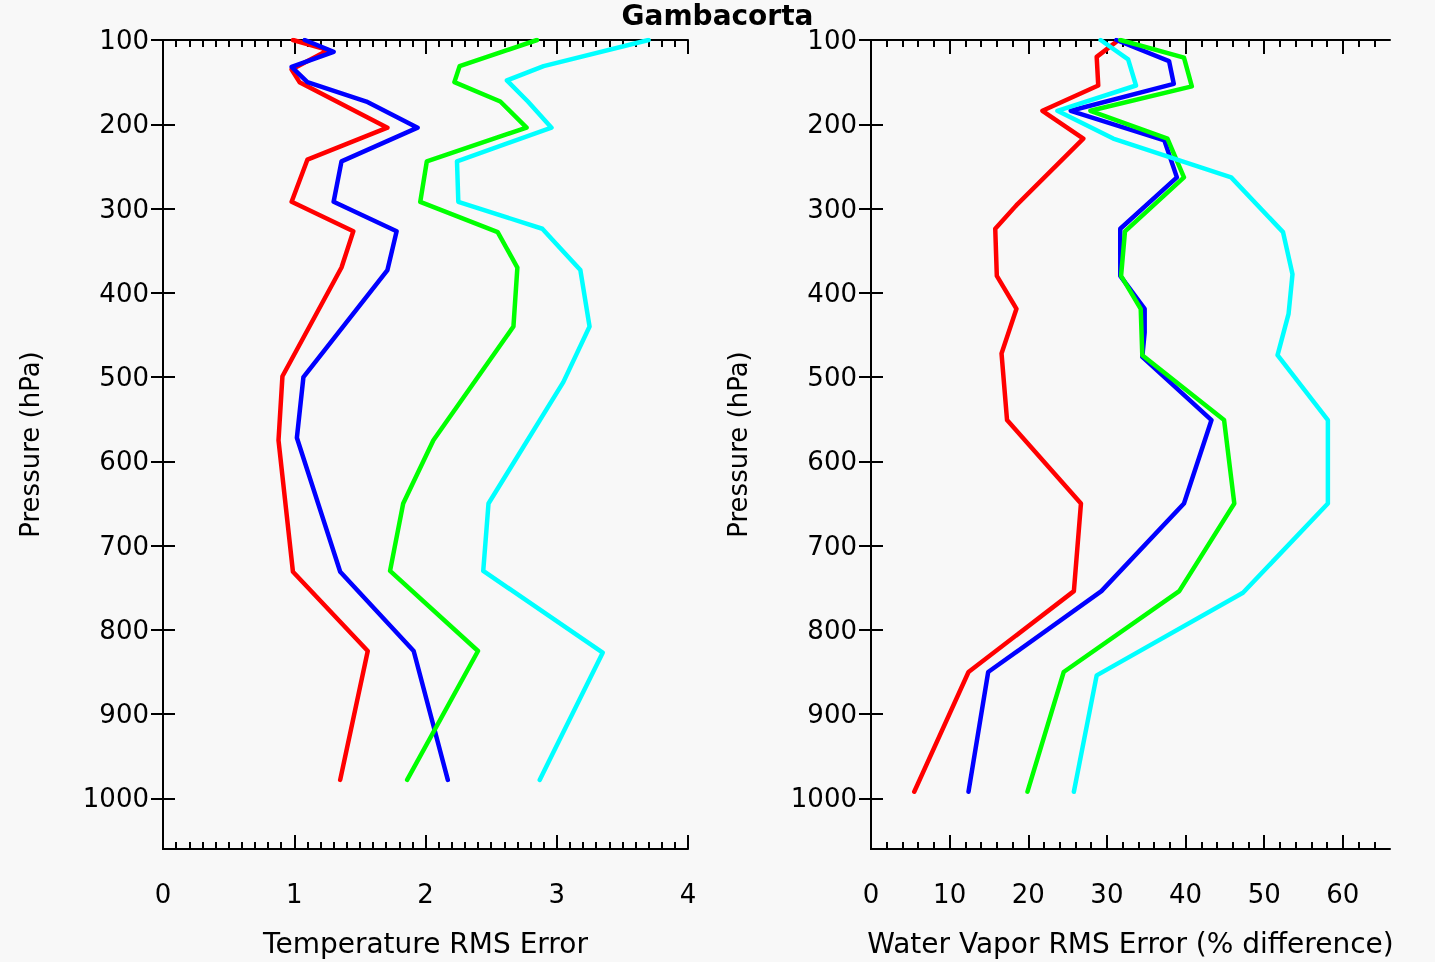 Image resolution: width=1435 pixels, height=962 pixels. I want to click on x-tick-label: 30, so click(1107, 894).